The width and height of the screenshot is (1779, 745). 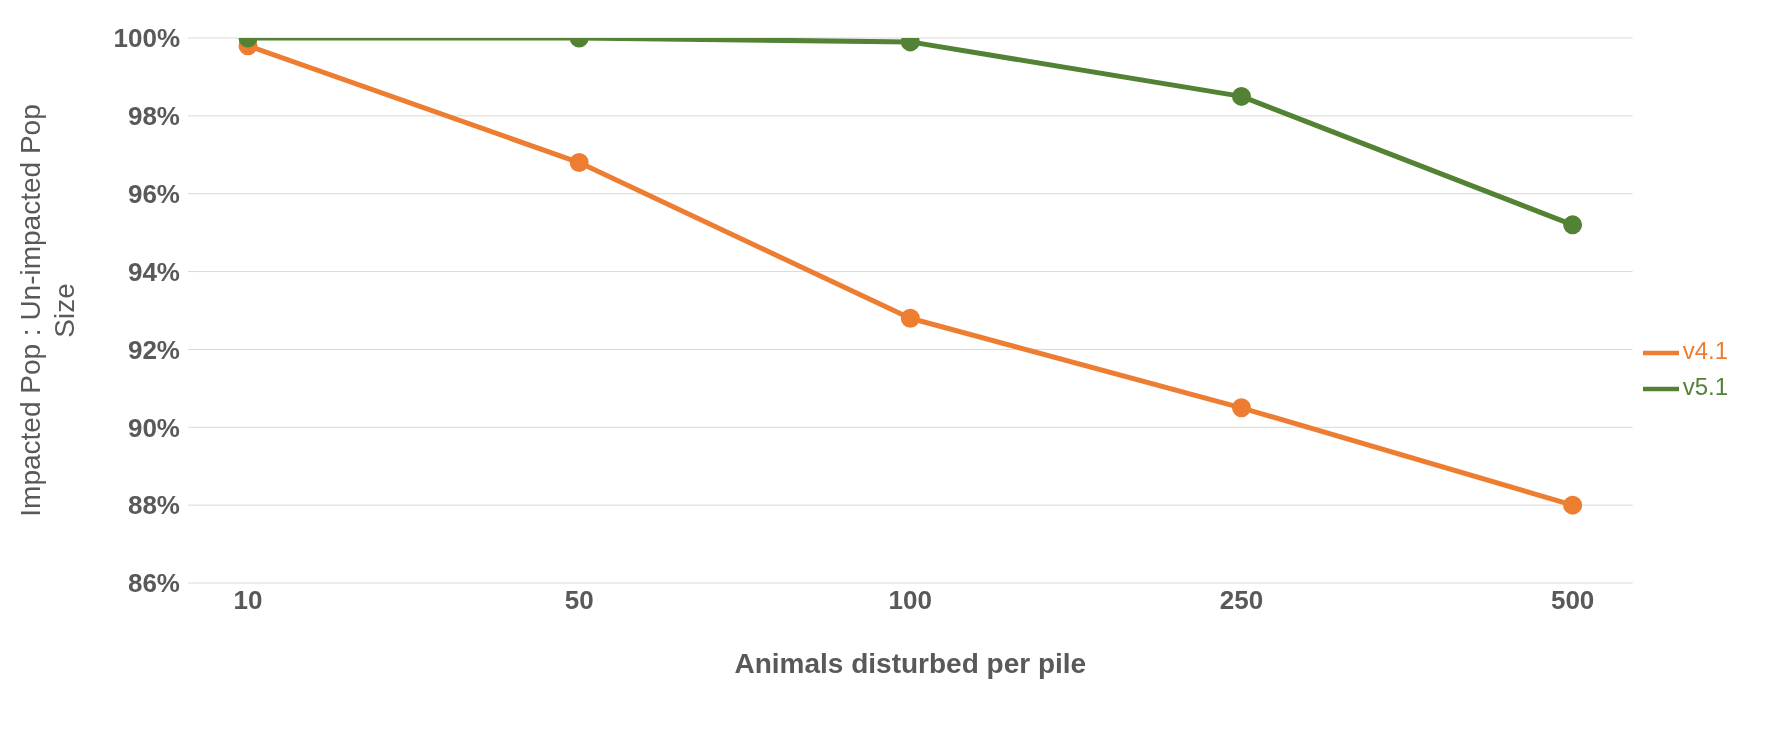 What do you see at coordinates (153, 349) in the screenshot?
I see `y-tick-label: 92%` at bounding box center [153, 349].